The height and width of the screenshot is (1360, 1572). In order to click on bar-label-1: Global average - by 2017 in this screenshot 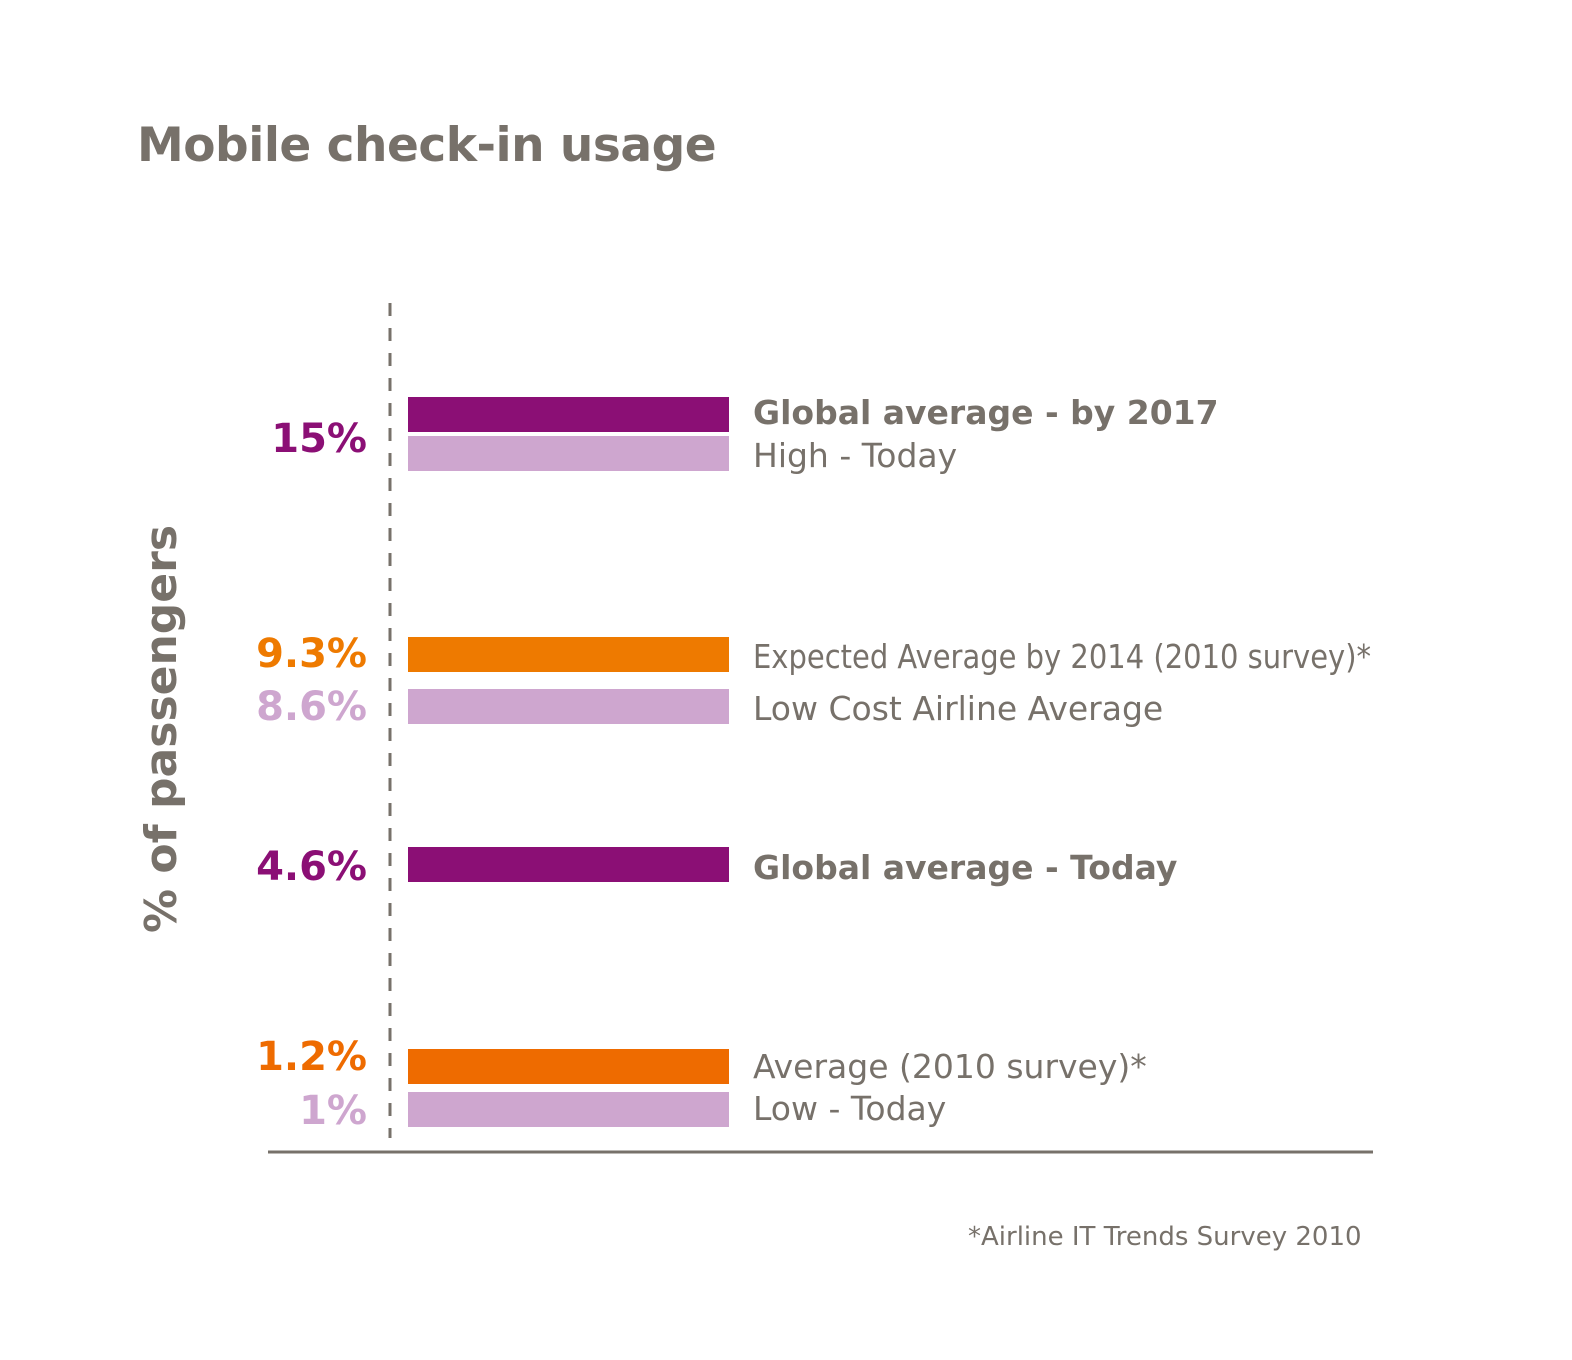, I will do `click(986, 412)`.